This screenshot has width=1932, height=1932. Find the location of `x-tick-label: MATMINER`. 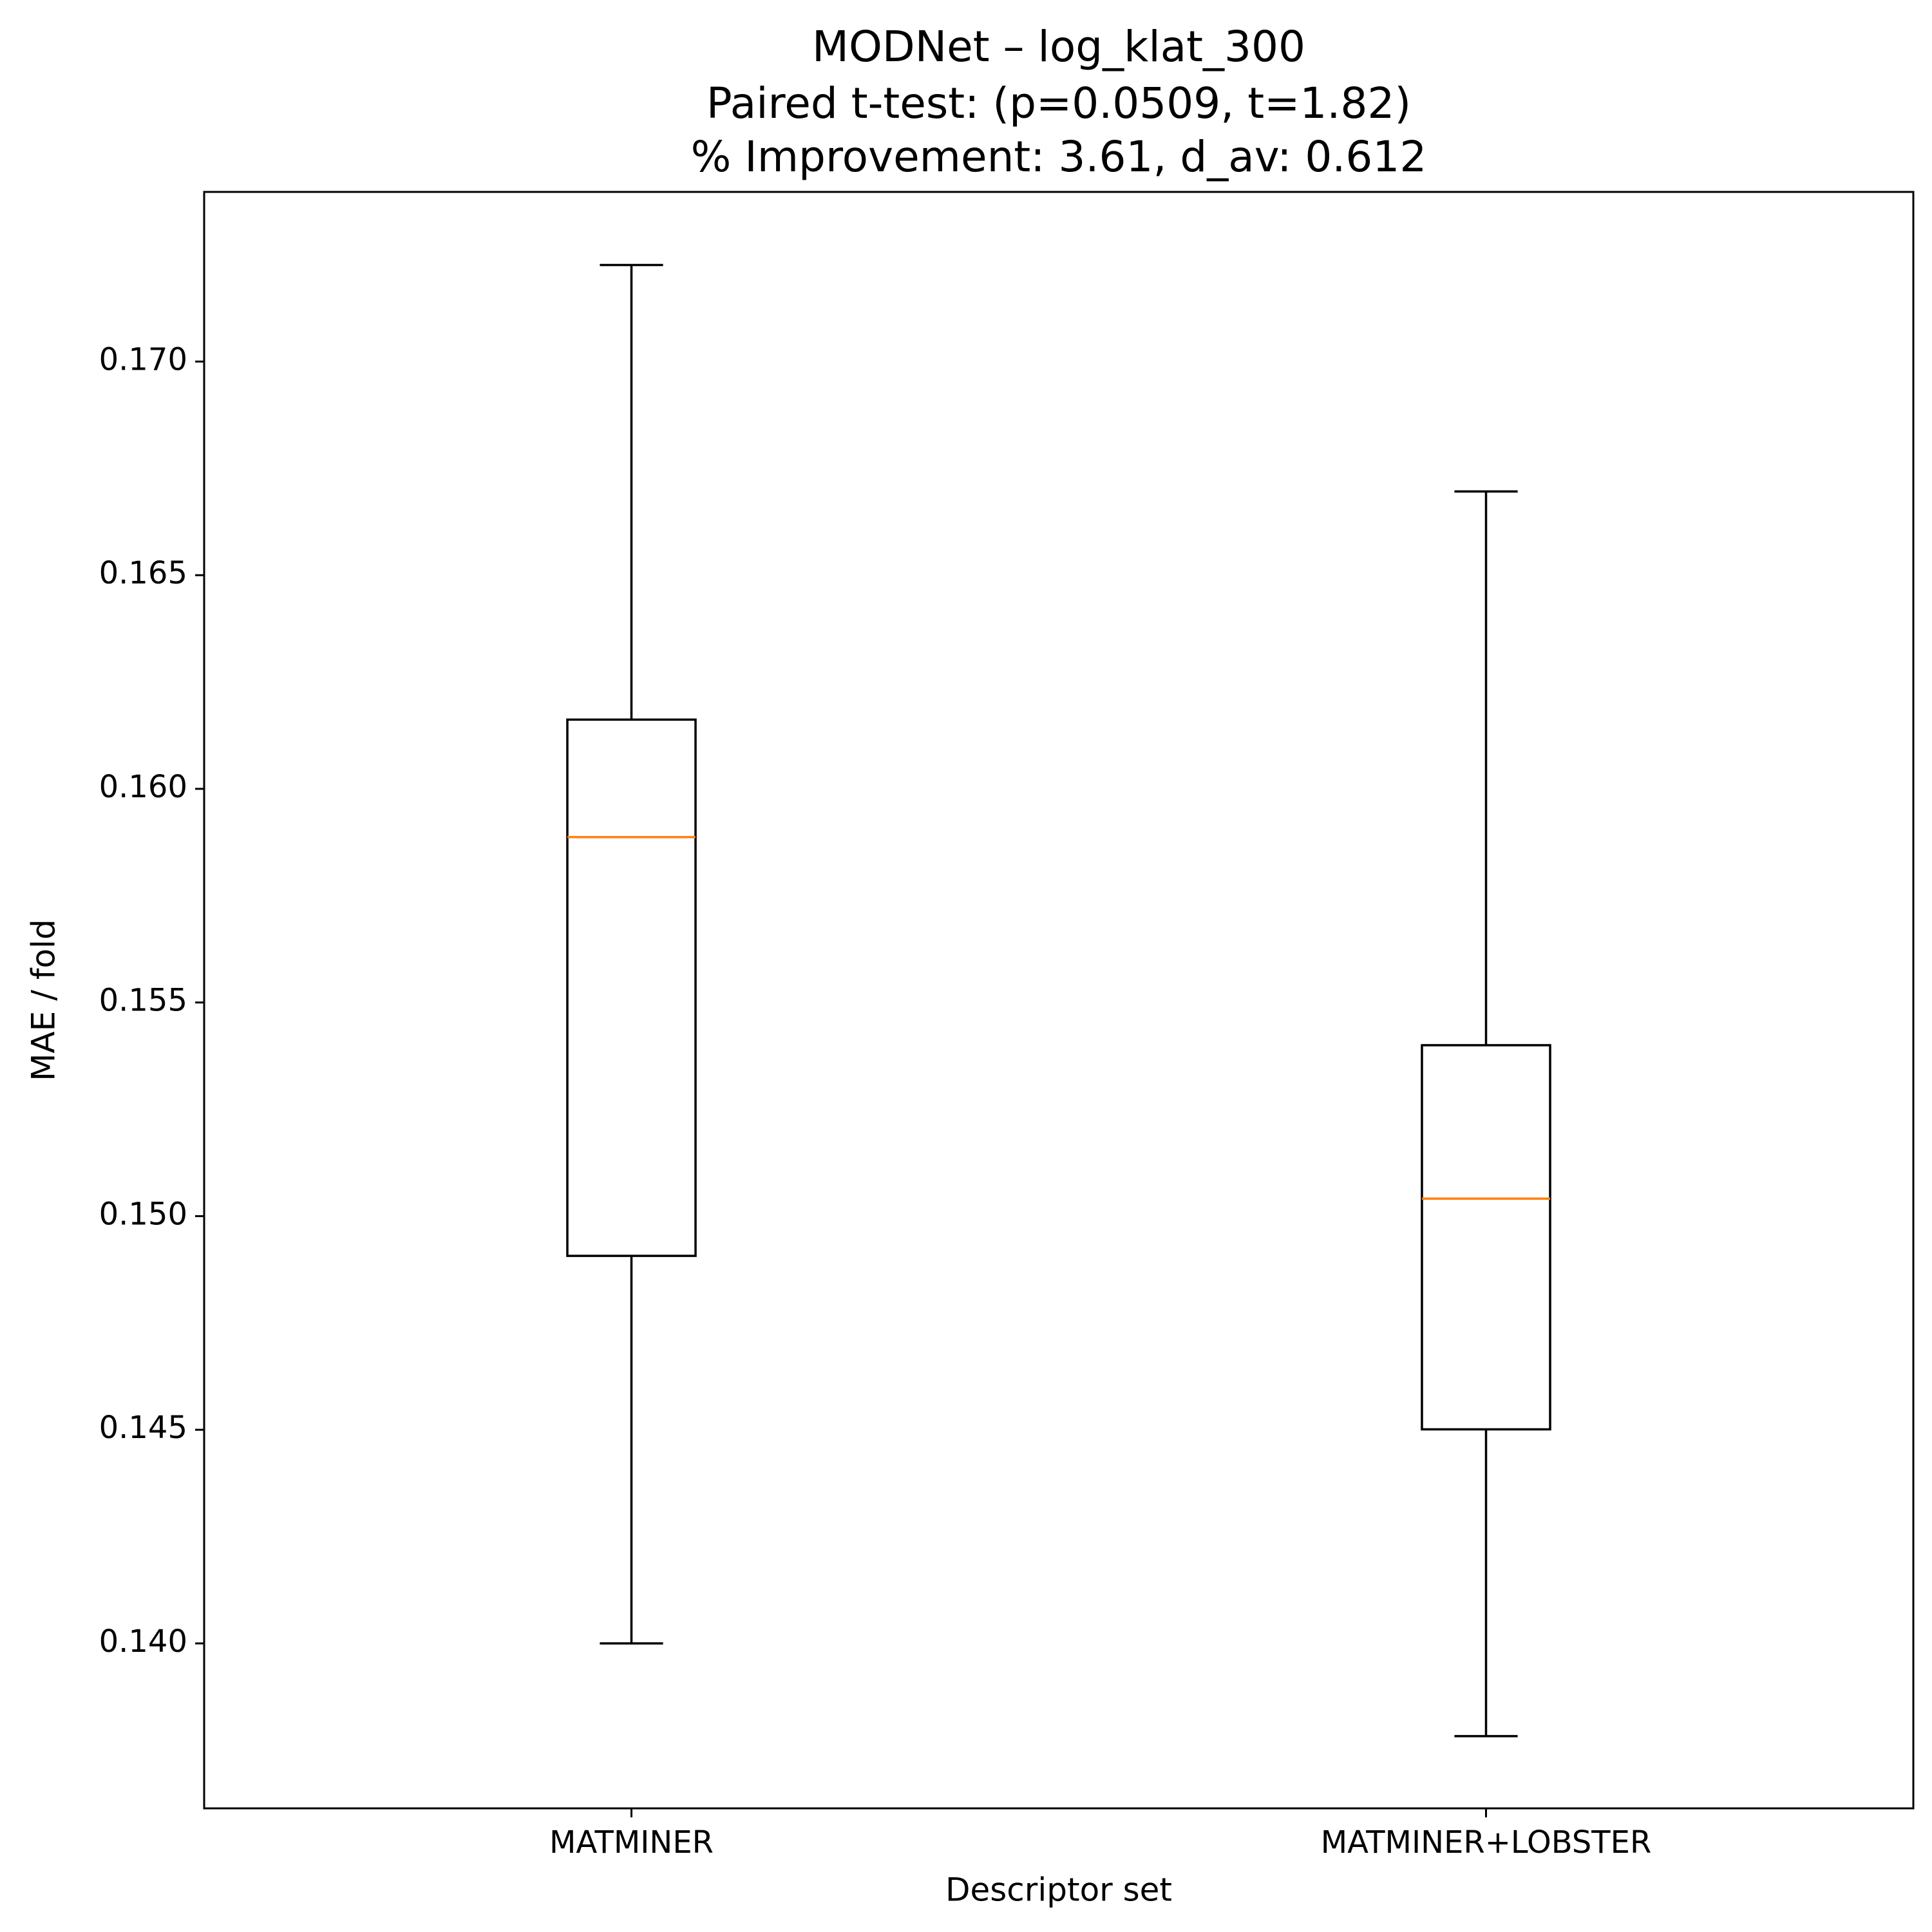

x-tick-label: MATMINER is located at coordinates (631, 1843).